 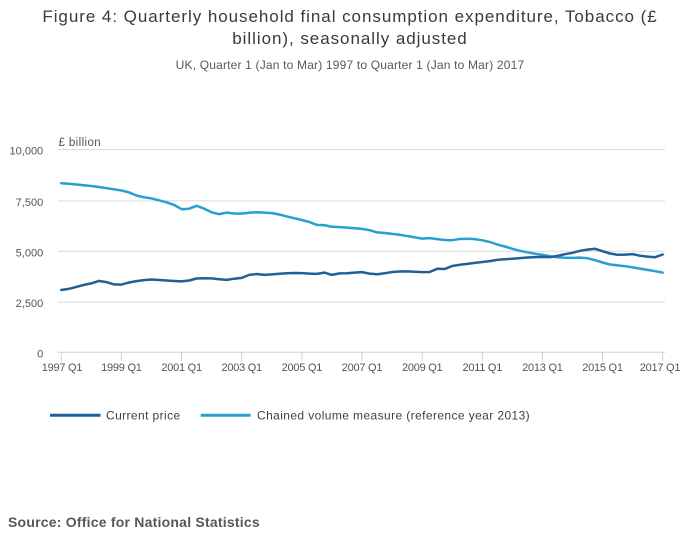 What do you see at coordinates (30, 203) in the screenshot?
I see `svg-text: 7,500` at bounding box center [30, 203].